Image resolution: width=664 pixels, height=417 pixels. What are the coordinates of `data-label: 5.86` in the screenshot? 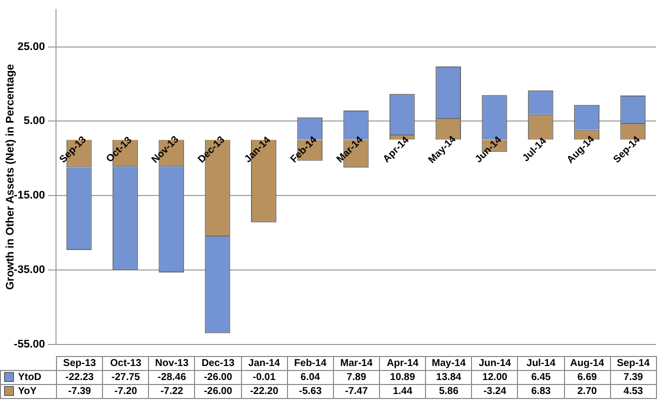 It's located at (449, 391).